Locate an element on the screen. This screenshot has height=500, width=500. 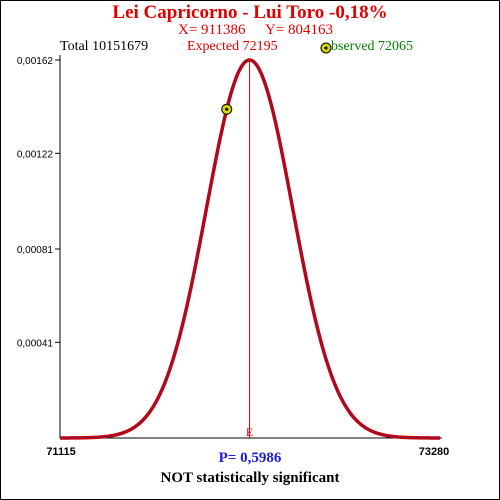
y-count-label: Y= 804163 is located at coordinates (299, 30).